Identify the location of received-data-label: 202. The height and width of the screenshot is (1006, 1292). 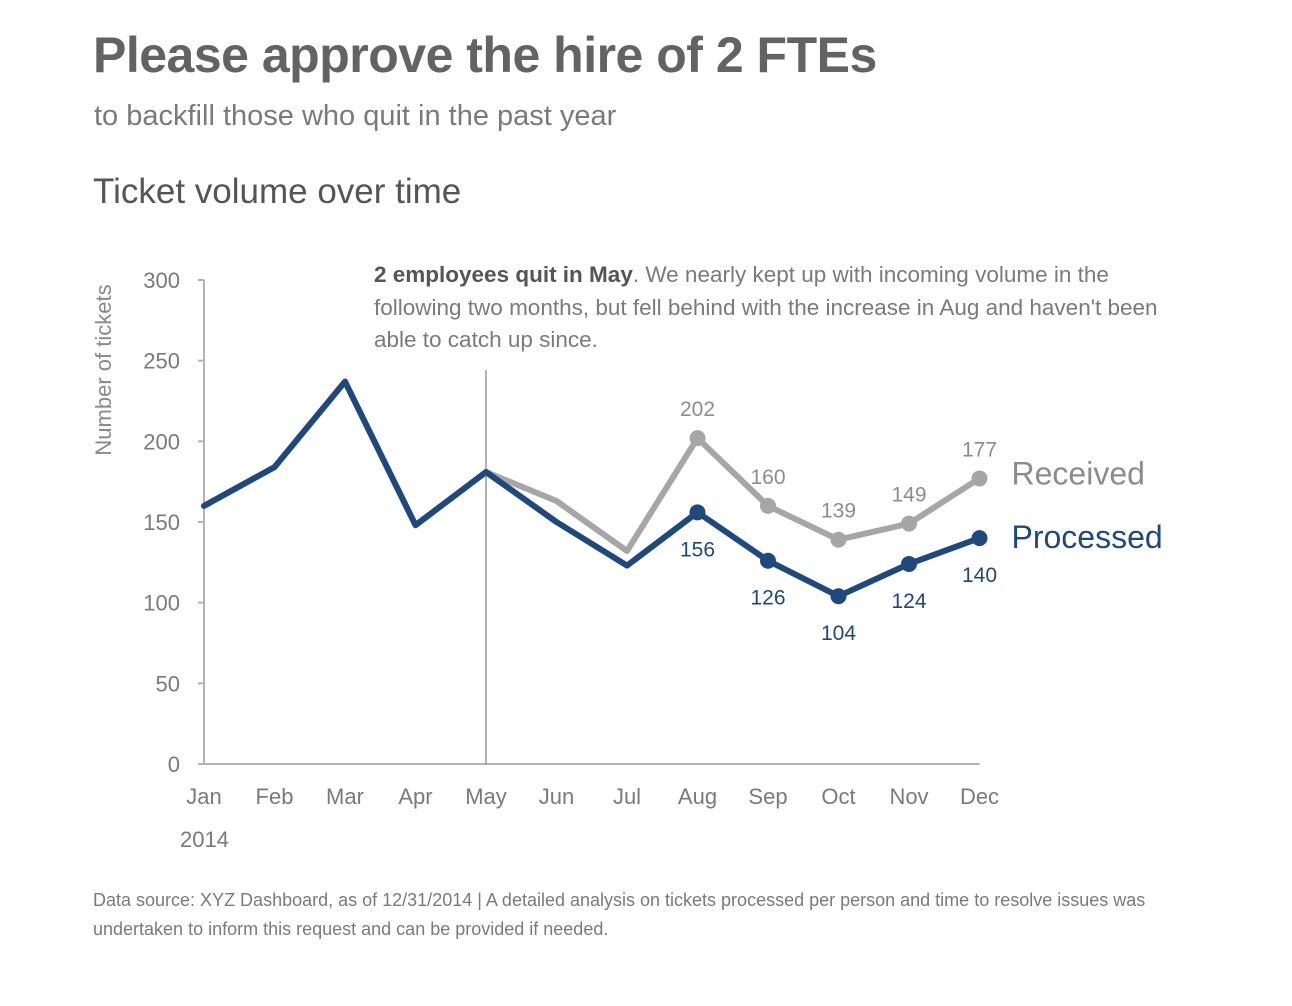
(697, 409).